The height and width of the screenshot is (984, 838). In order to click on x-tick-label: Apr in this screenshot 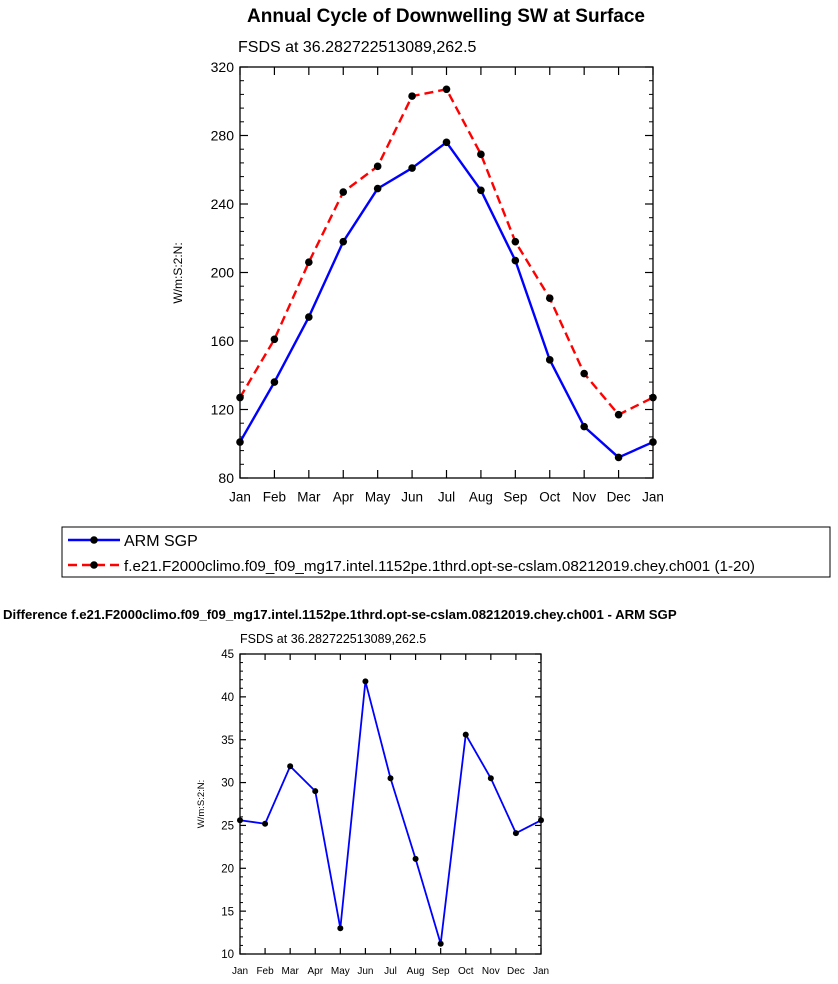, I will do `click(315, 971)`.